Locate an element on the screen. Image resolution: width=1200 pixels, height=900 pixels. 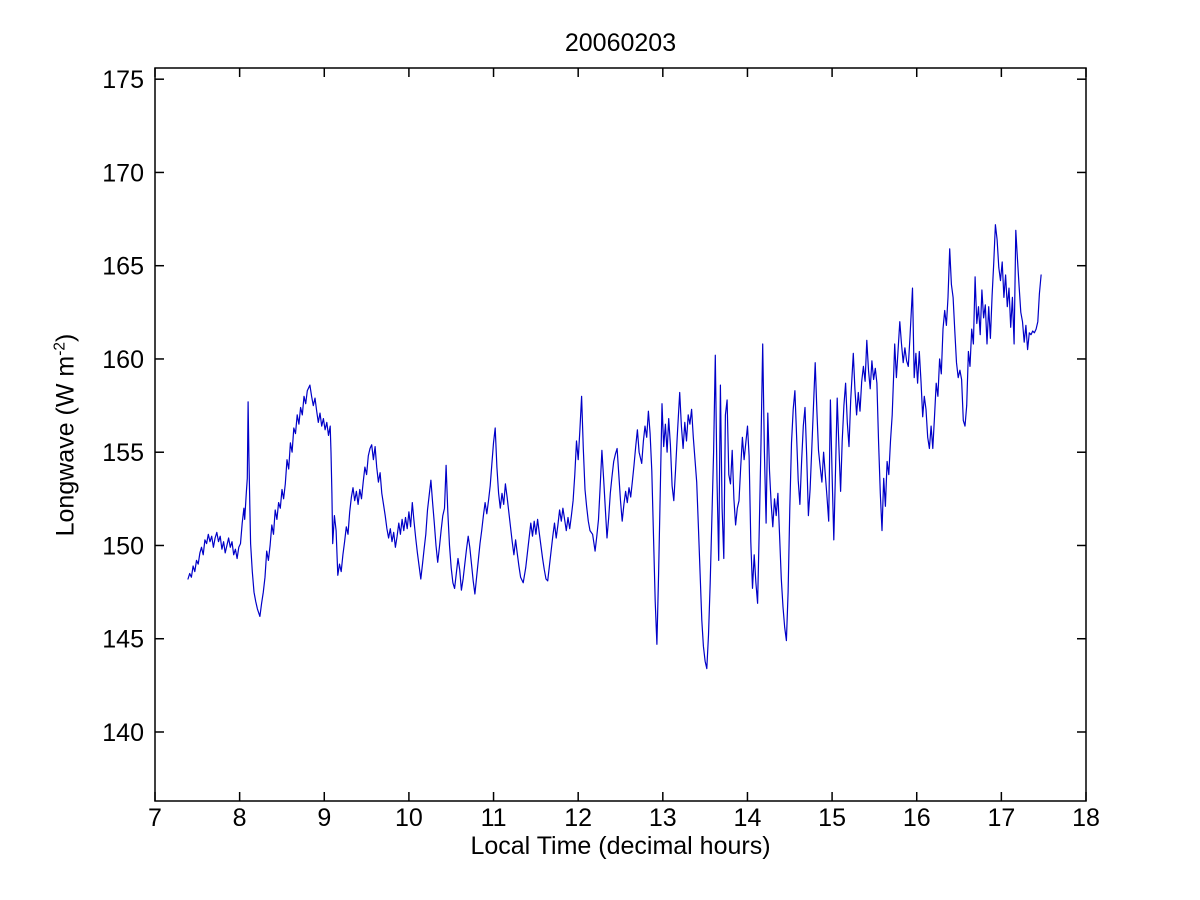
y-axis-label-superscript: -2 is located at coordinates (60, 348).